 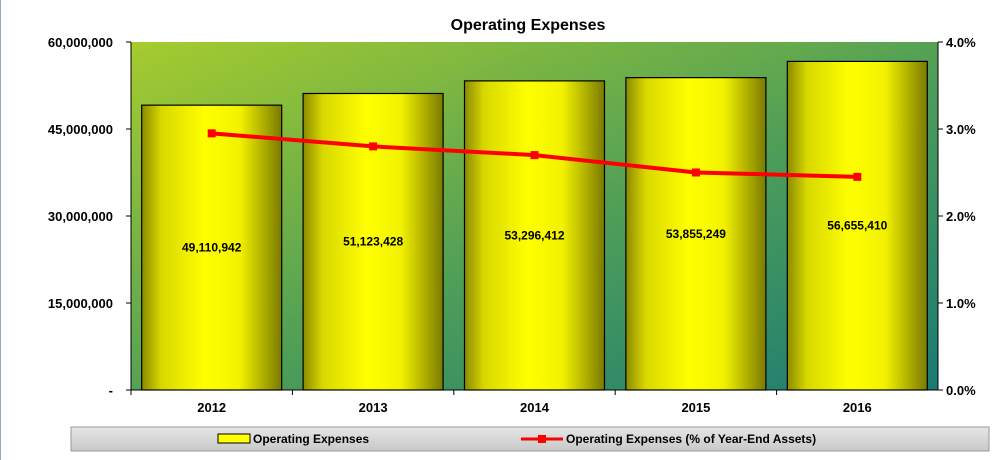 I want to click on right-axis-ticks: 0.0% 1.0% 2.0% 3.0% 4.0%, so click(x=957, y=216).